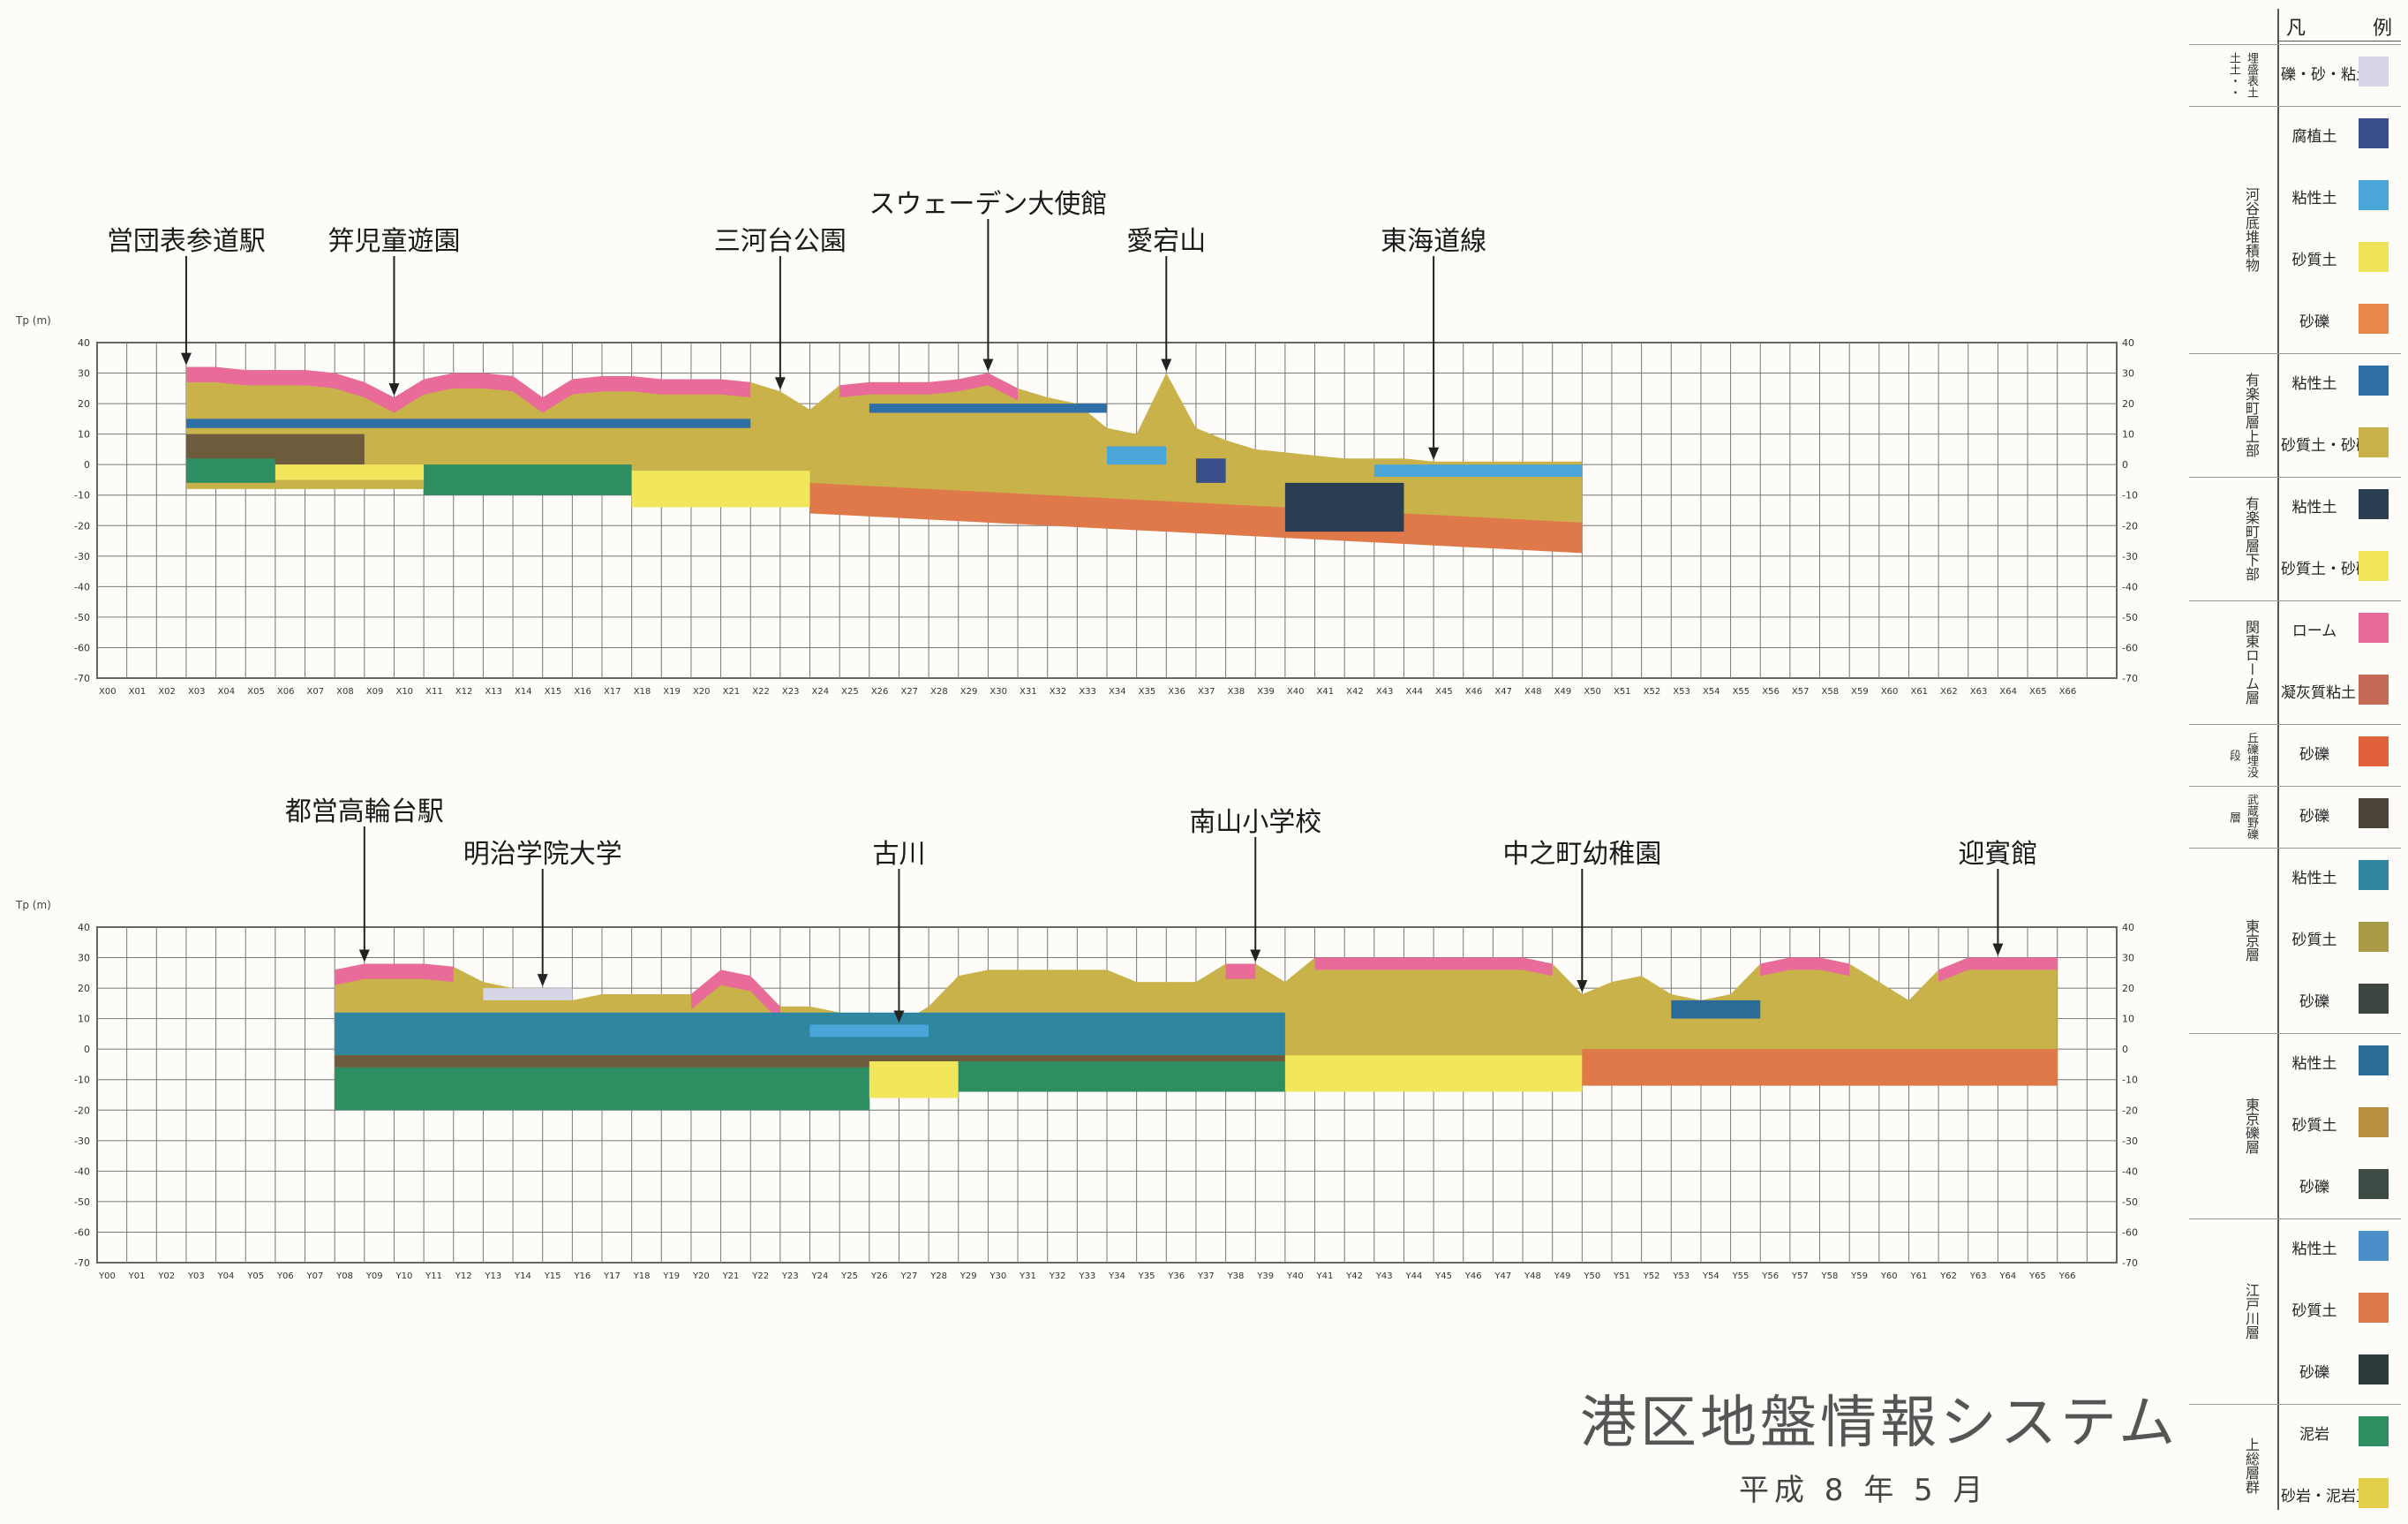 The width and height of the screenshot is (2408, 1524). Describe the element at coordinates (1562, 1276) in the screenshot. I see `x-tick-label: Y49` at that location.